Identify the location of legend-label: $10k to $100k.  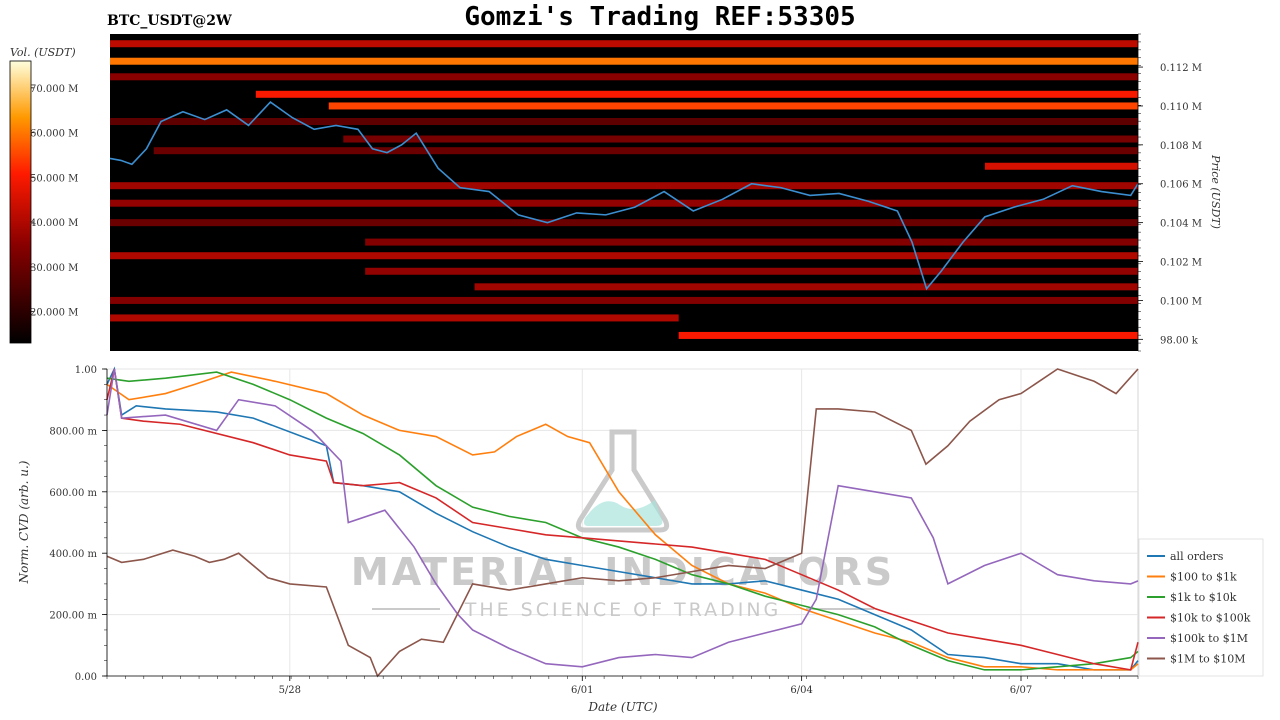
(1210, 618).